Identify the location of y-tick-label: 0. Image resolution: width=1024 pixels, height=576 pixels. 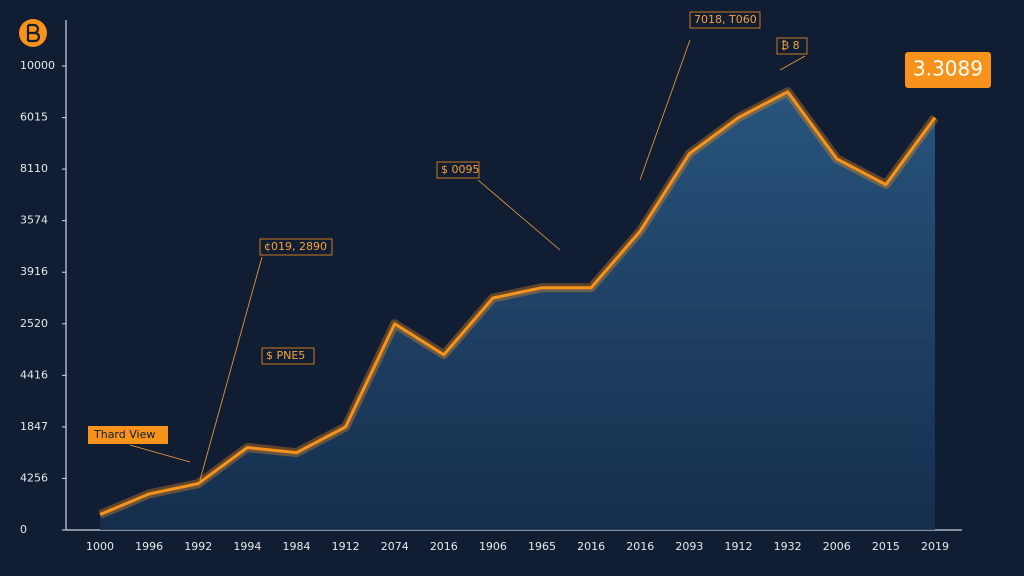
(23, 529).